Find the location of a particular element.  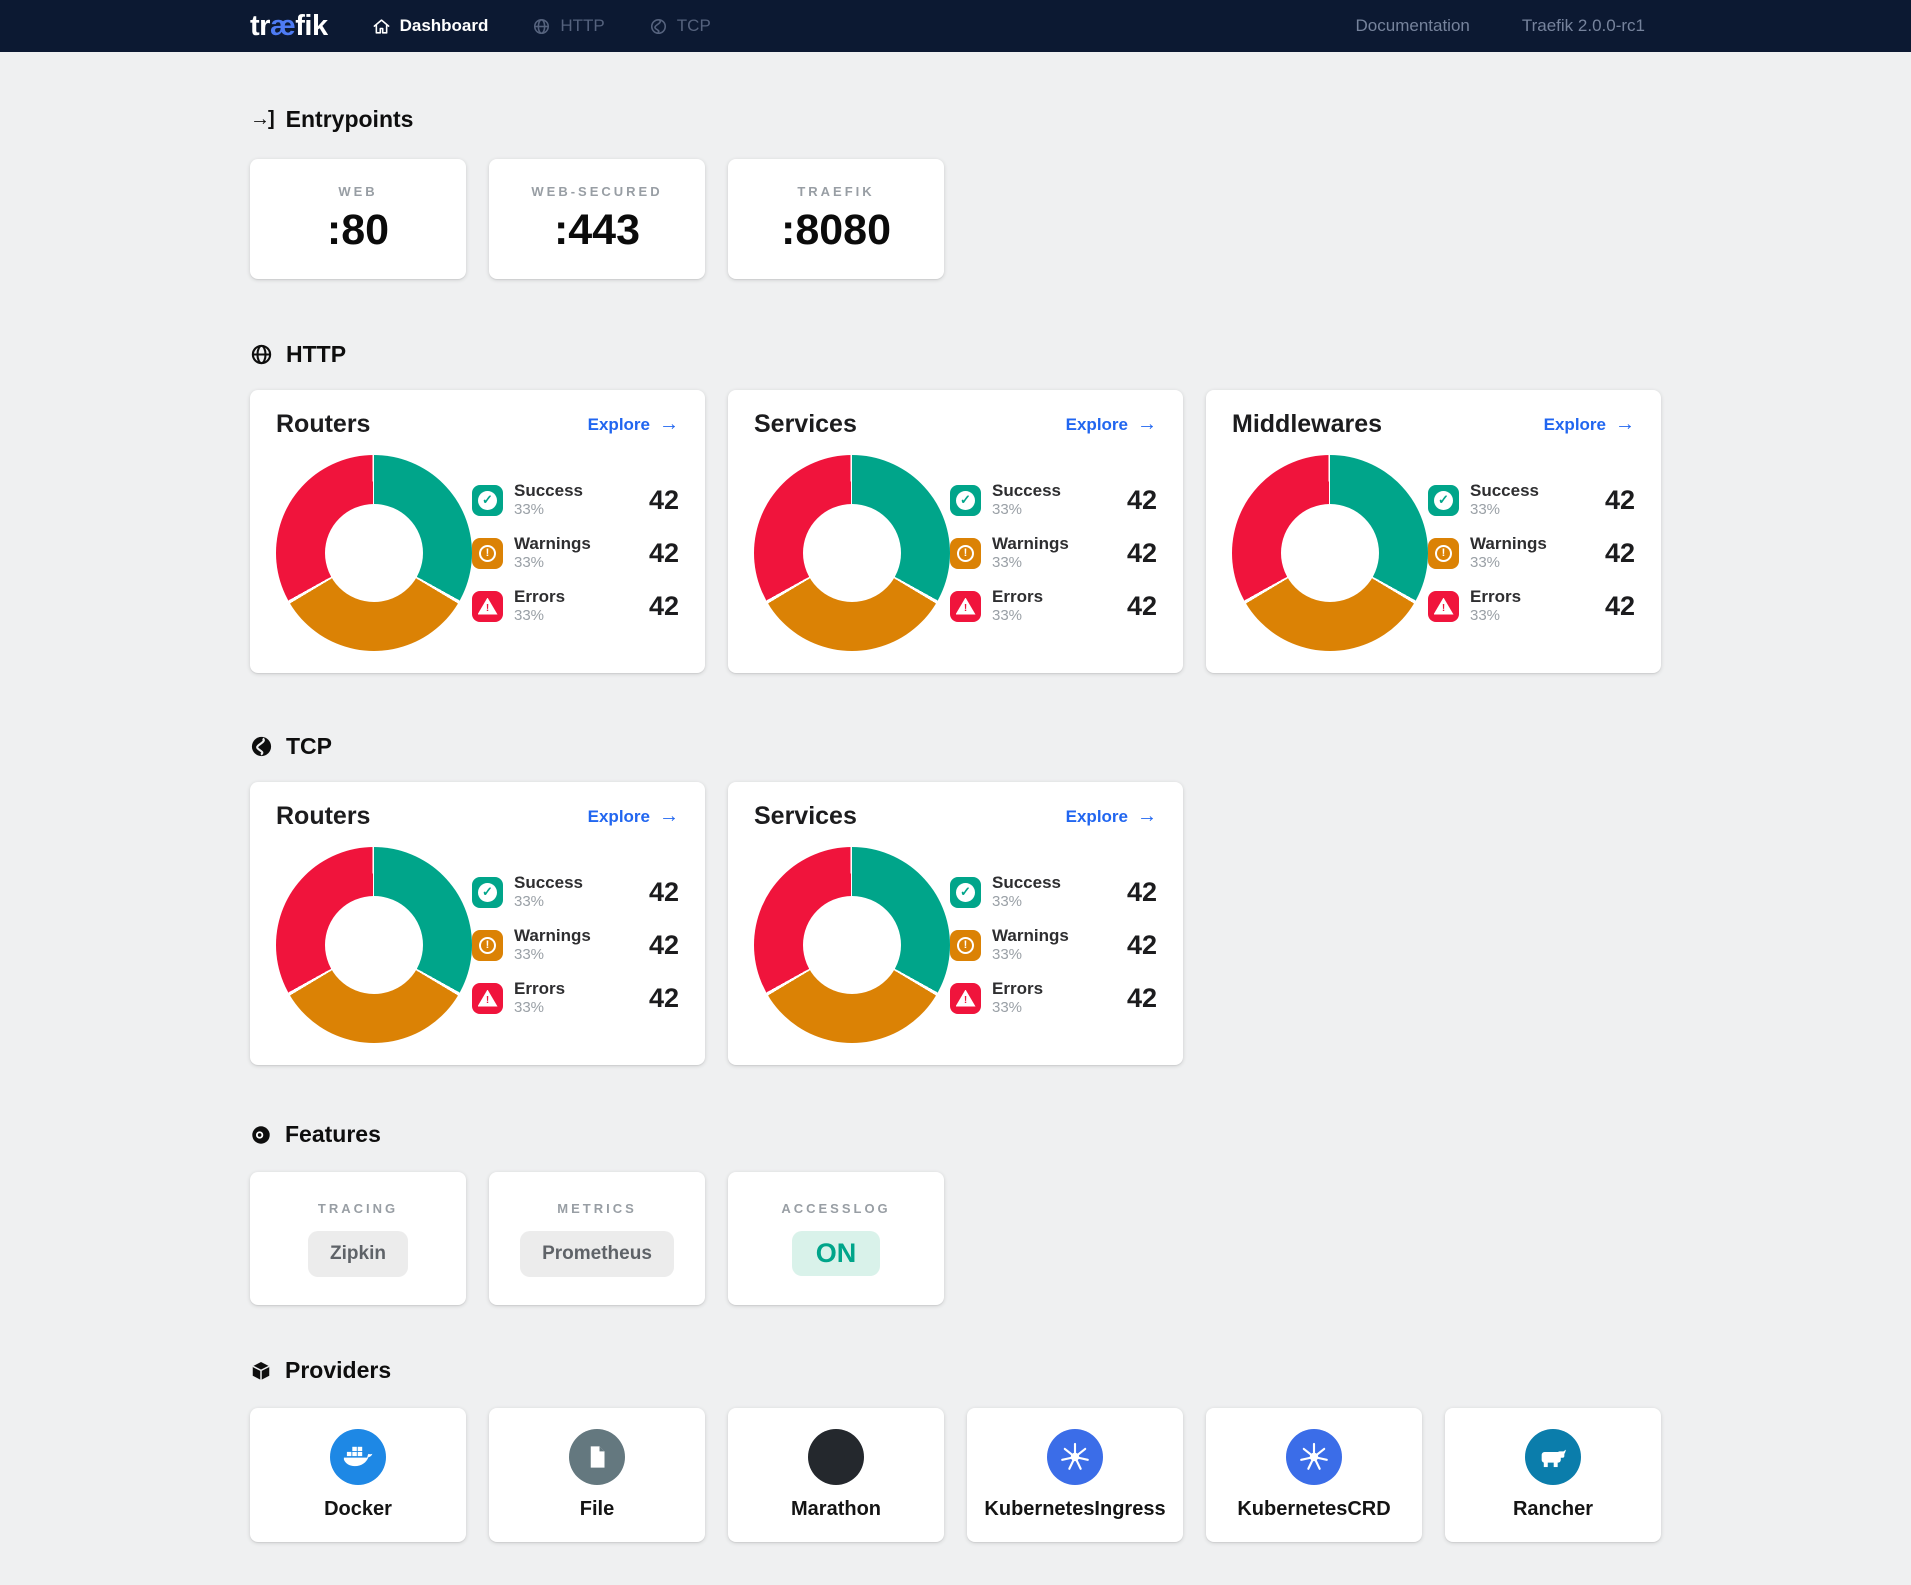

entrypoint-card-traefik: TRAEFIK :8080 is located at coordinates (836, 219).